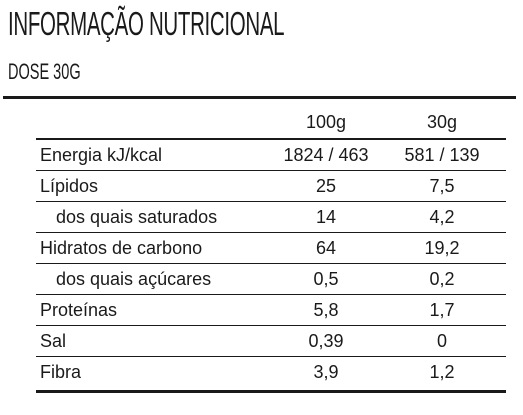 The height and width of the screenshot is (415, 523). I want to click on value-30g: 7,5, so click(442, 186).